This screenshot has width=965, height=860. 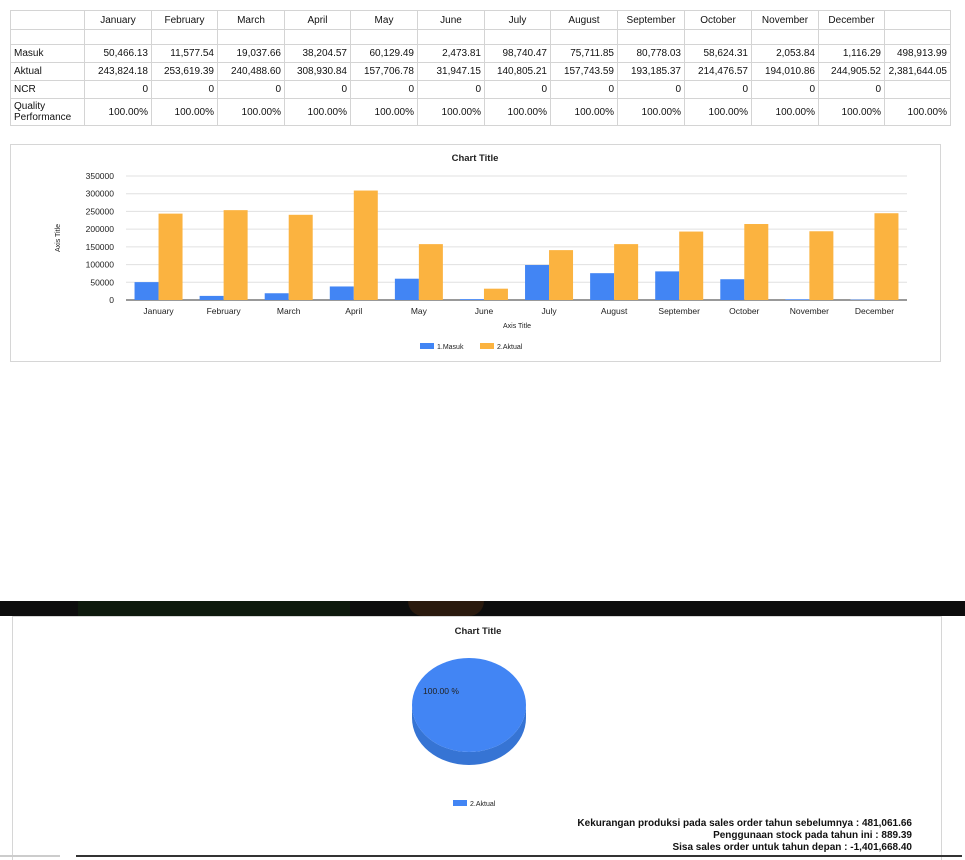 What do you see at coordinates (918, 20) in the screenshot?
I see `total-header` at bounding box center [918, 20].